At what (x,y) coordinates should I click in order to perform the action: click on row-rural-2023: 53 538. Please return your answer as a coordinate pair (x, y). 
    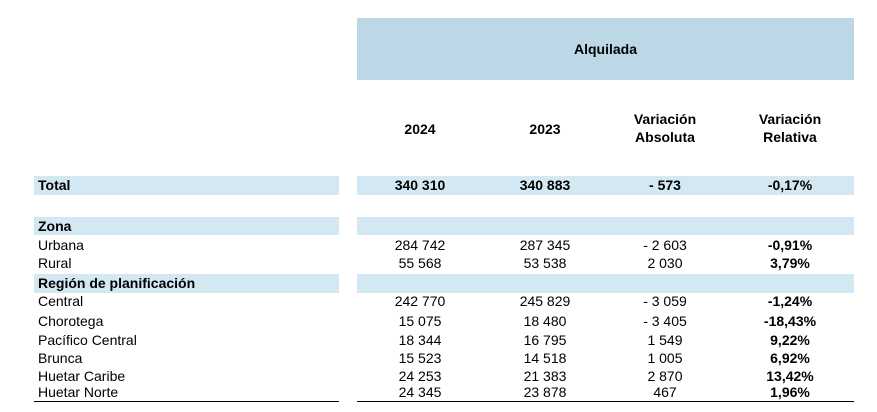
    Looking at the image, I should click on (545, 263).